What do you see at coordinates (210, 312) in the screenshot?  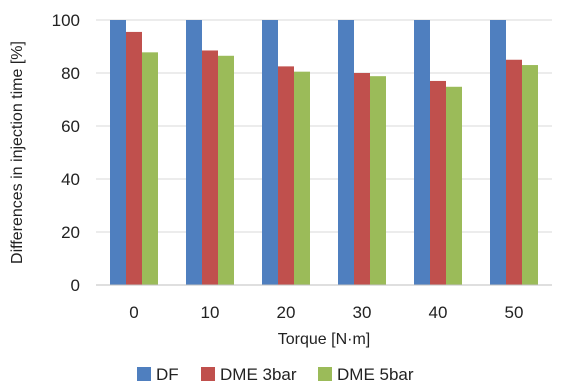 I see `x-tick-label: 10` at bounding box center [210, 312].